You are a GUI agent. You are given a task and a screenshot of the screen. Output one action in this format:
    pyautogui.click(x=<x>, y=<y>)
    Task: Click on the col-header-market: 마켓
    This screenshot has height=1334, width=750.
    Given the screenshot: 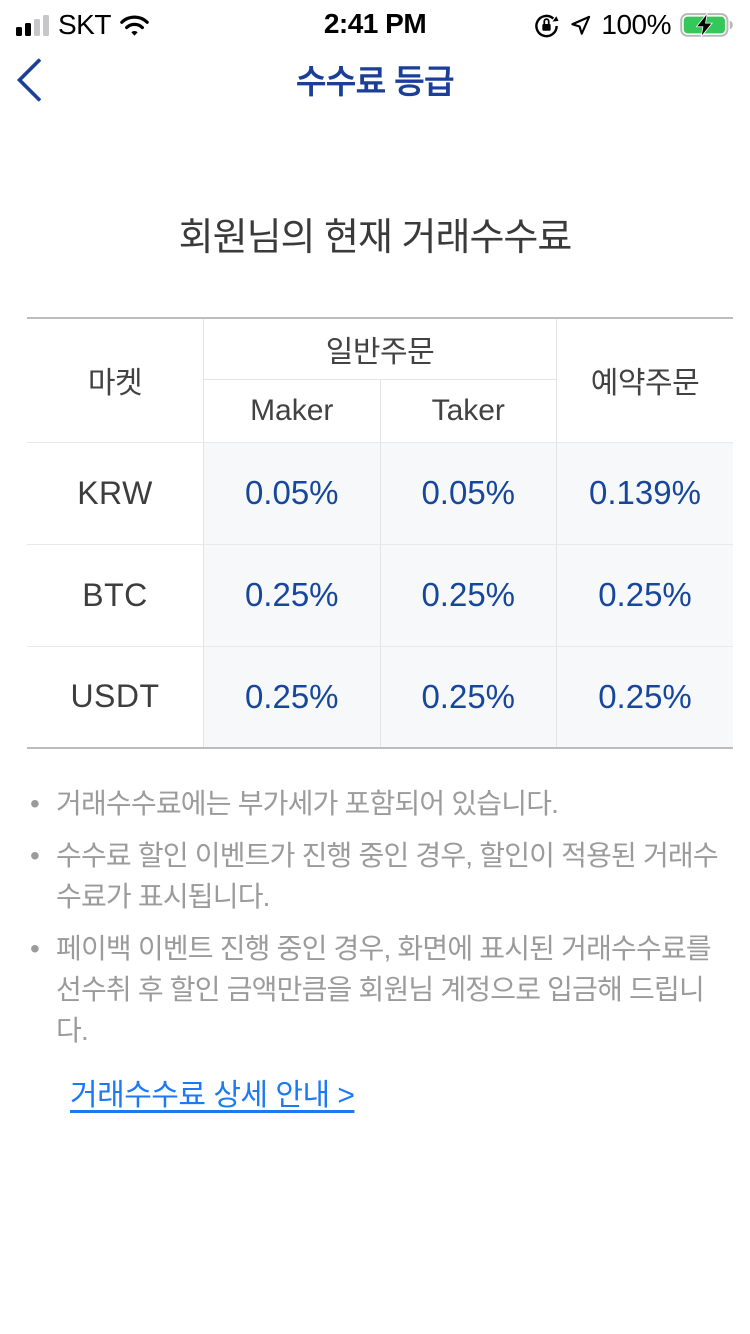 What is the action you would take?
    pyautogui.click(x=115, y=380)
    